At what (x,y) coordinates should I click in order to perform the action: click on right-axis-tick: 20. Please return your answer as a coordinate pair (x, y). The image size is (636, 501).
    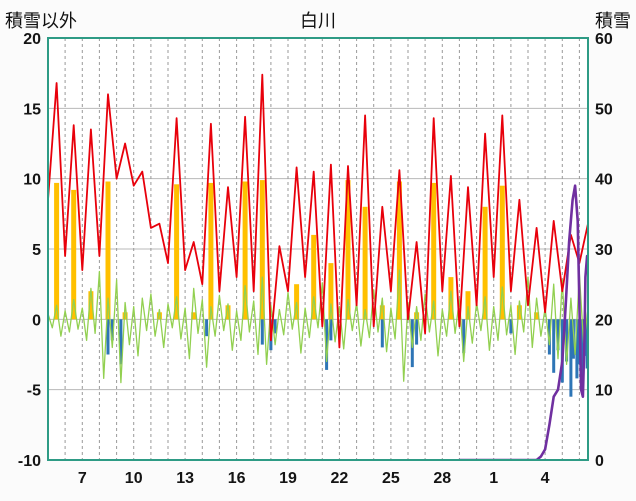
    Looking at the image, I should click on (604, 320).